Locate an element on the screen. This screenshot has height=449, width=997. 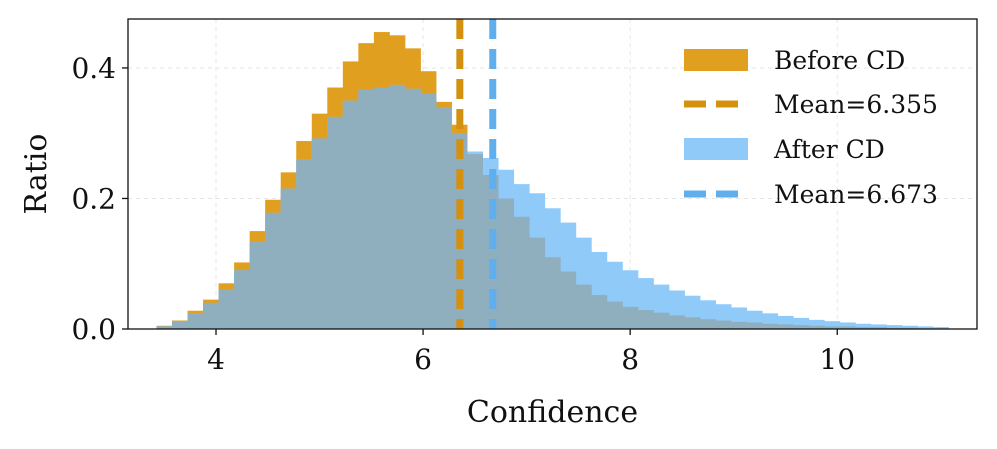
legend-label: Before CD is located at coordinates (839, 60).